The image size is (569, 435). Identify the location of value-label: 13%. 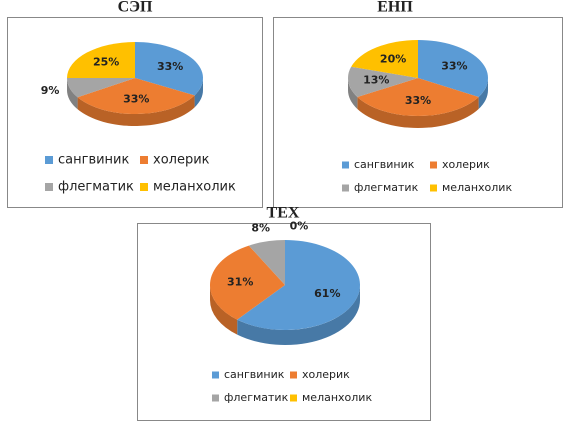
(376, 80).